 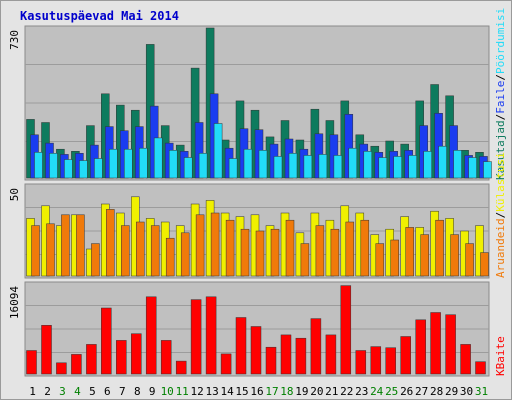 I want to click on x-tick-label-day-25: 25, so click(x=391, y=391).